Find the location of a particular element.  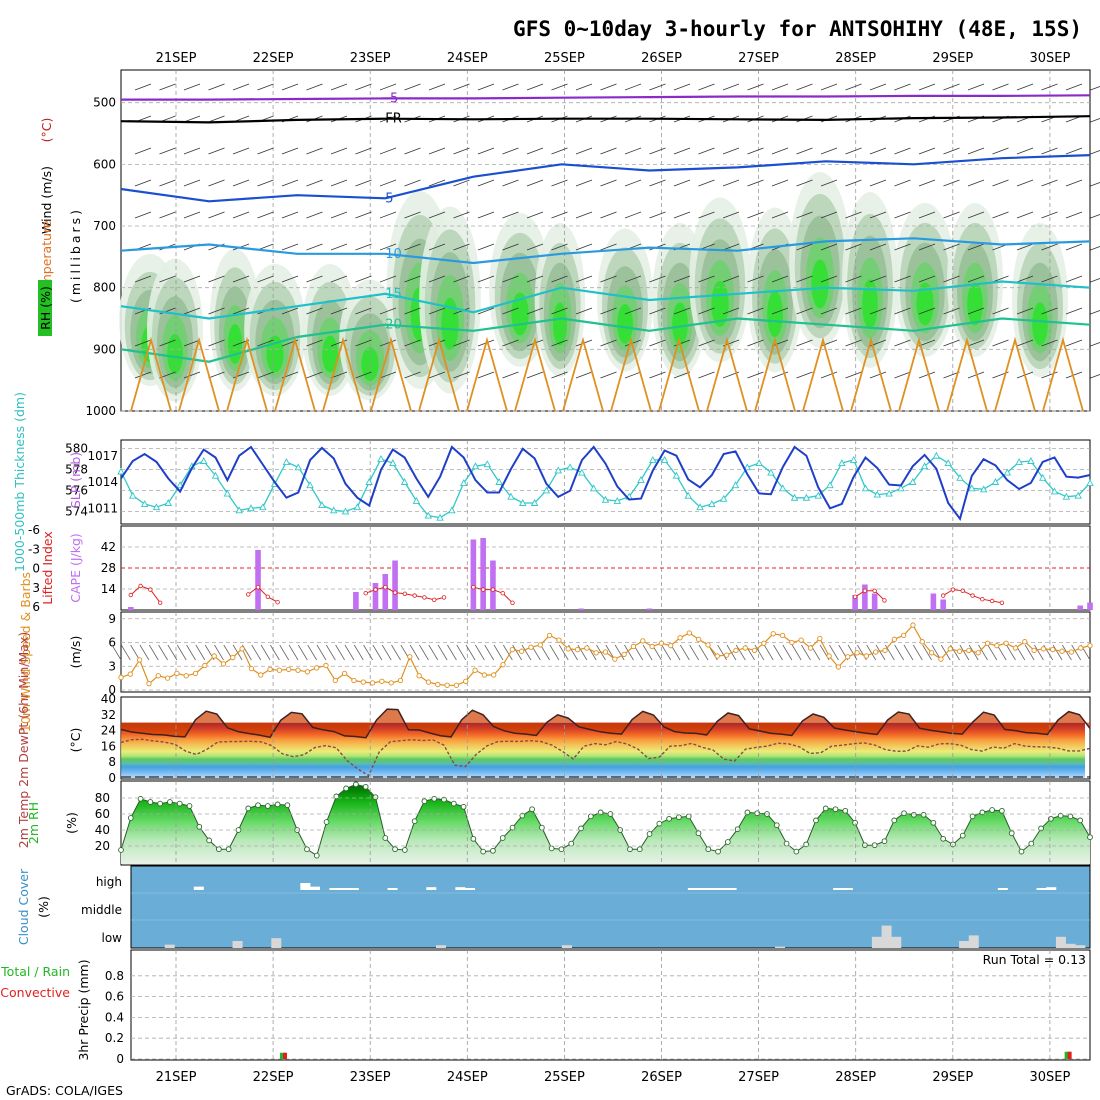

thickness-label: 1000-500mb Thickness (dm) is located at coordinates (19, 482).